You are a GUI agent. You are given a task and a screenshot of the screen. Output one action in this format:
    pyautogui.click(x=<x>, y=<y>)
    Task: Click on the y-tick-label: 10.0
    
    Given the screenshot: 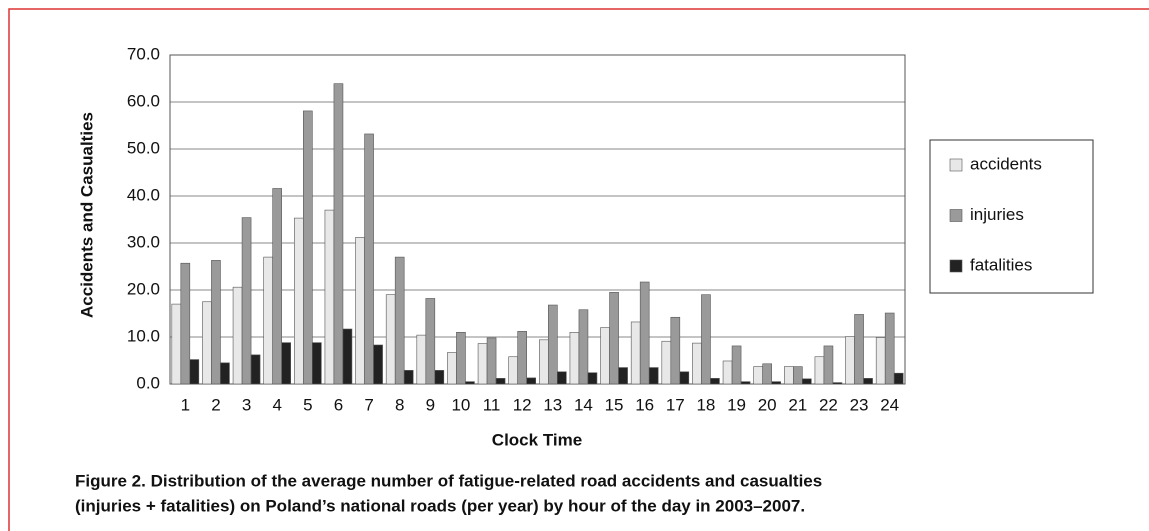 What is the action you would take?
    pyautogui.click(x=143, y=335)
    